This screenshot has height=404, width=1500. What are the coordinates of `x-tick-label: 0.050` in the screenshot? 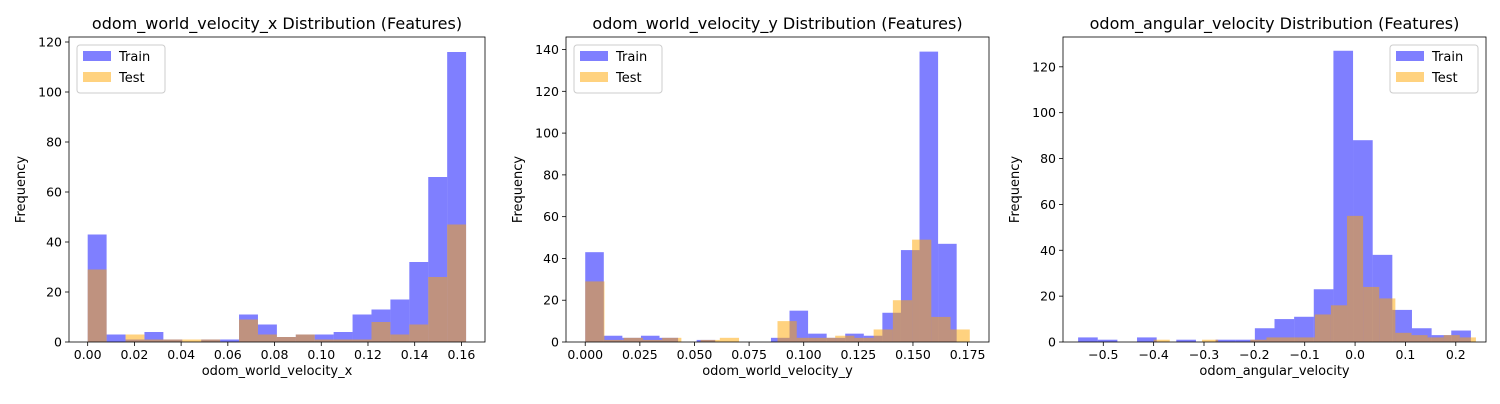 It's located at (695, 354).